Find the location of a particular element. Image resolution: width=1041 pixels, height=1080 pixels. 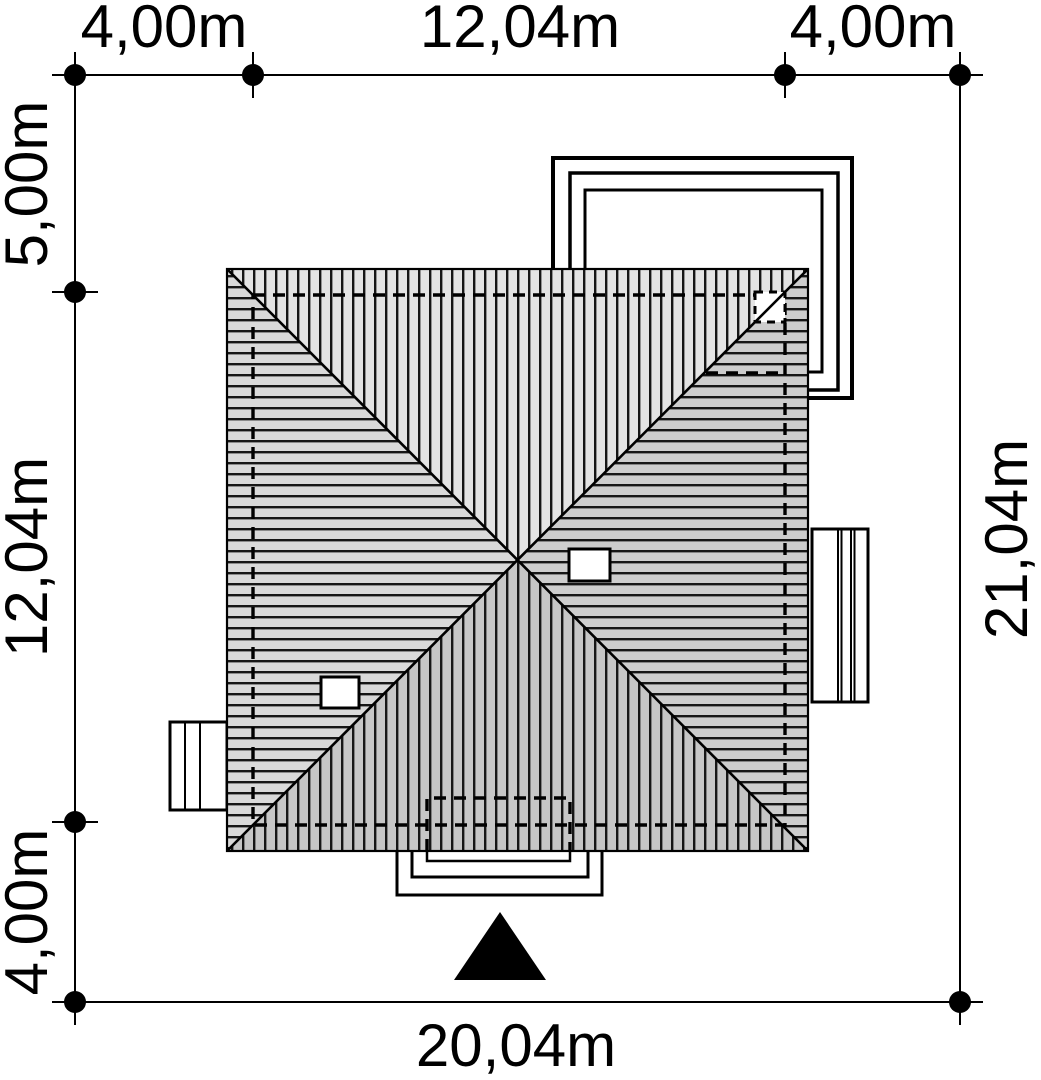

porch-right-outline is located at coordinates (840, 615).